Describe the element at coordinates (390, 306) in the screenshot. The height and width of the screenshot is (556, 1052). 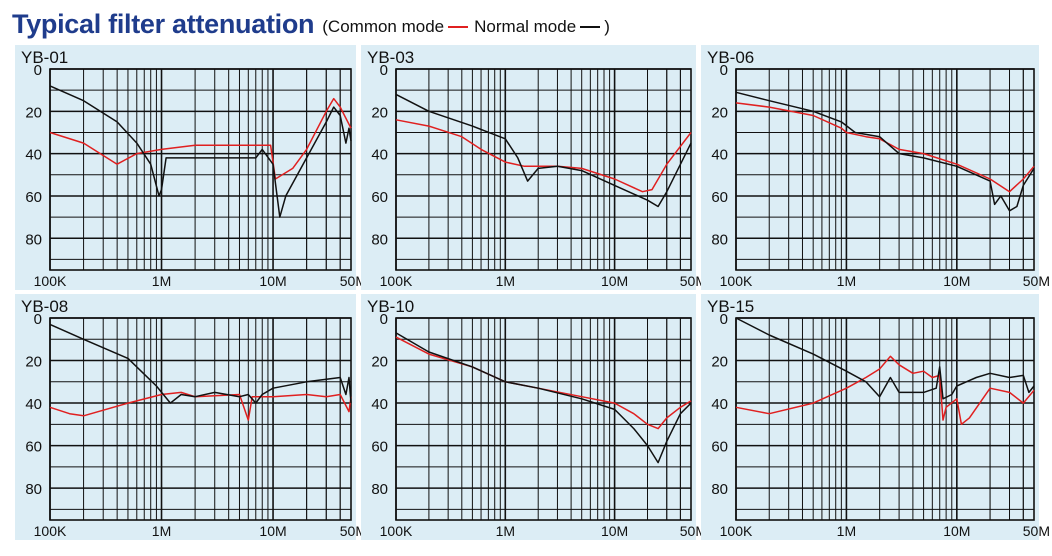
I see `chart-title: YB-10` at that location.